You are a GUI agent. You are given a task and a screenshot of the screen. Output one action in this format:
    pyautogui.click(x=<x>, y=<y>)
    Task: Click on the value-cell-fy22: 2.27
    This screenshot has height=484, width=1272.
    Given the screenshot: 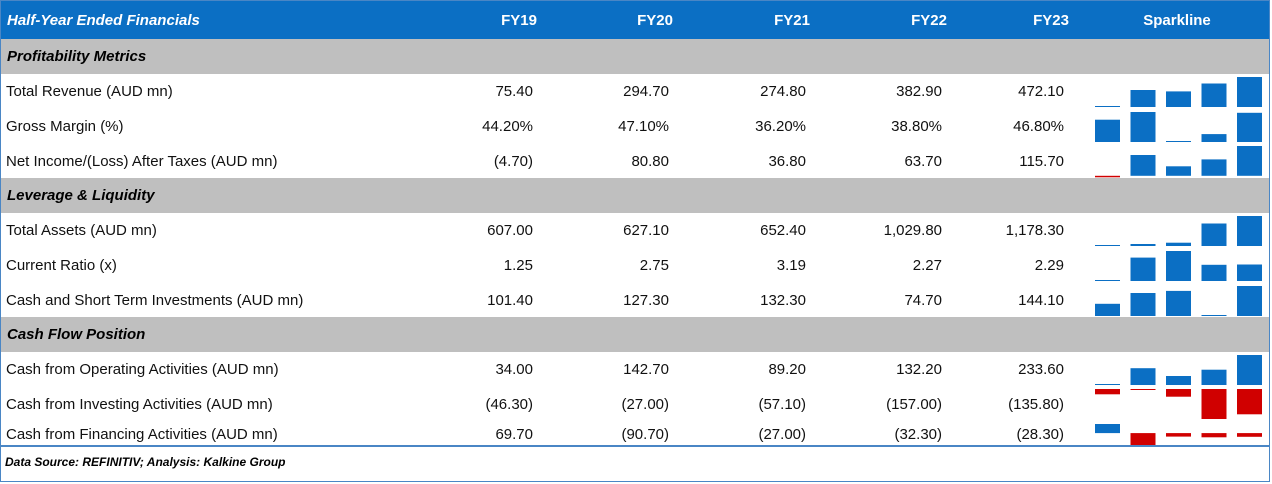 What is the action you would take?
    pyautogui.click(x=927, y=265)
    